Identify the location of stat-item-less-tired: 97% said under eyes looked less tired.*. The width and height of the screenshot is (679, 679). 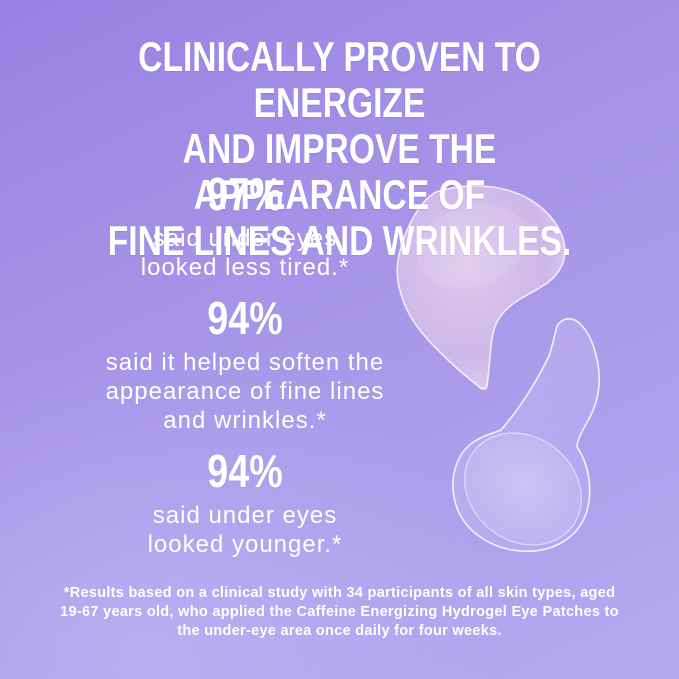
(245, 226).